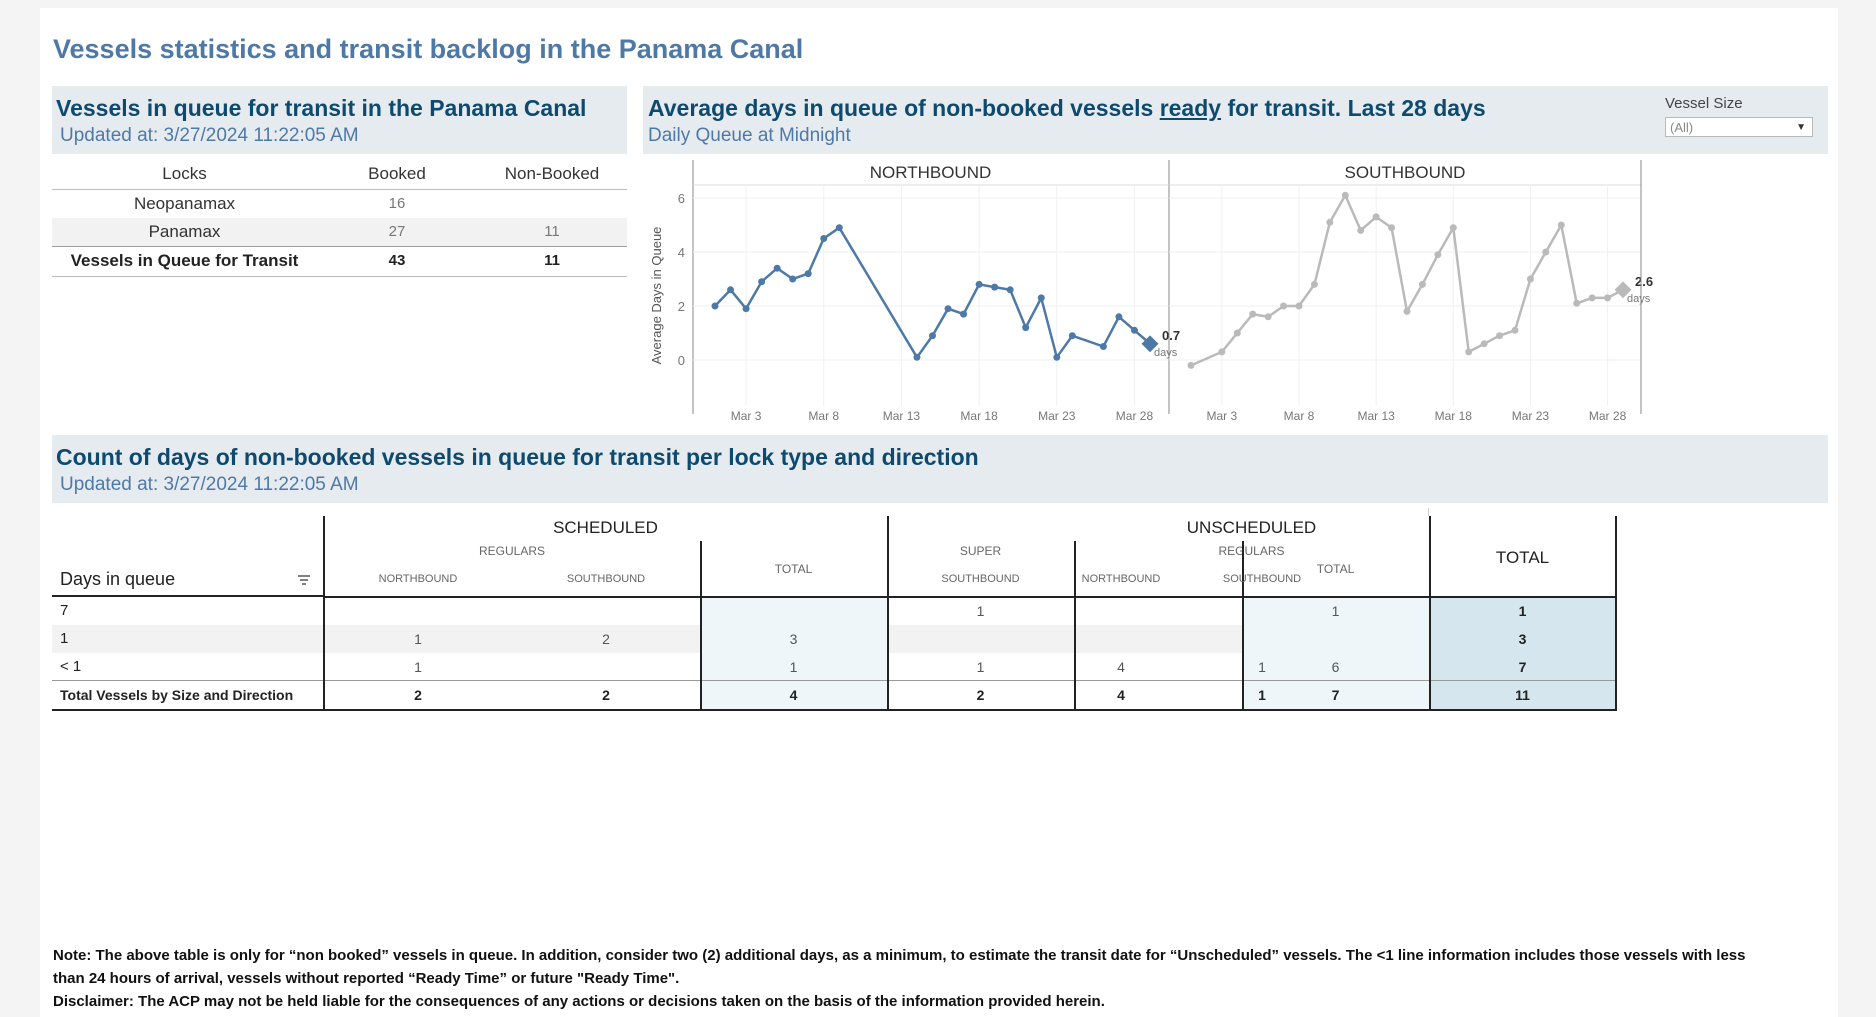 This screenshot has width=1876, height=1017. I want to click on col-header-booked: Booked, so click(397, 173).